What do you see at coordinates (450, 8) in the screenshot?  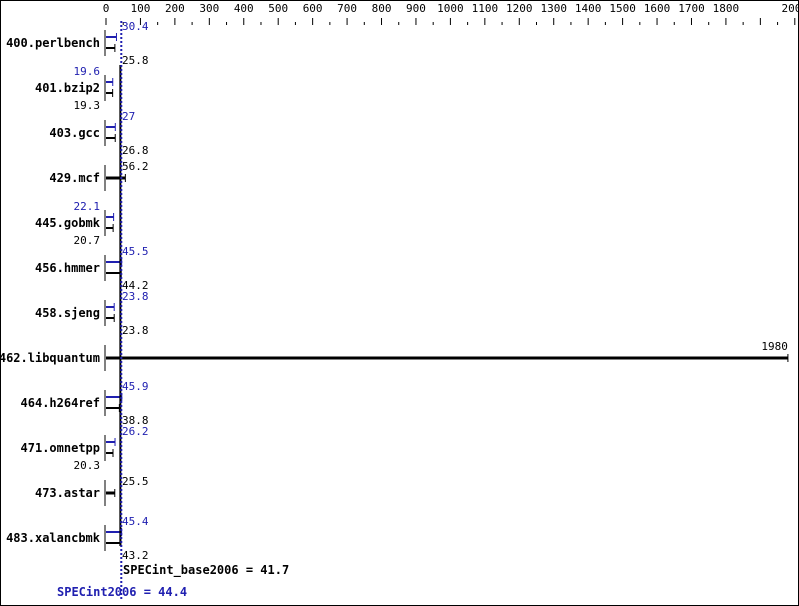 I see `axis-tick-label: 1000` at bounding box center [450, 8].